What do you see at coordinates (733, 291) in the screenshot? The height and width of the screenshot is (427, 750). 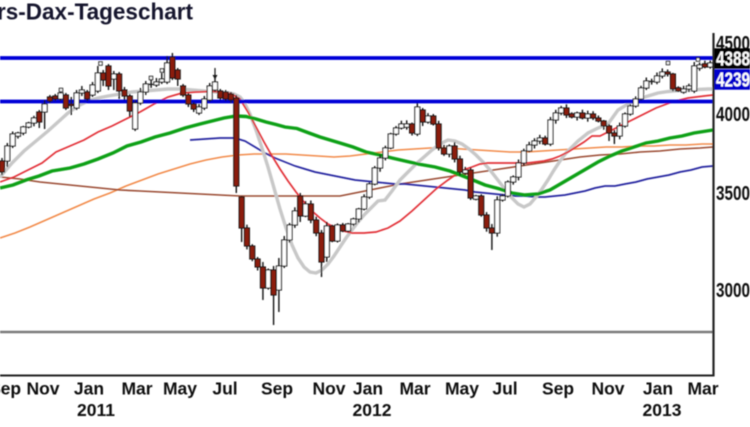 I see `svg-text: 3000` at bounding box center [733, 291].